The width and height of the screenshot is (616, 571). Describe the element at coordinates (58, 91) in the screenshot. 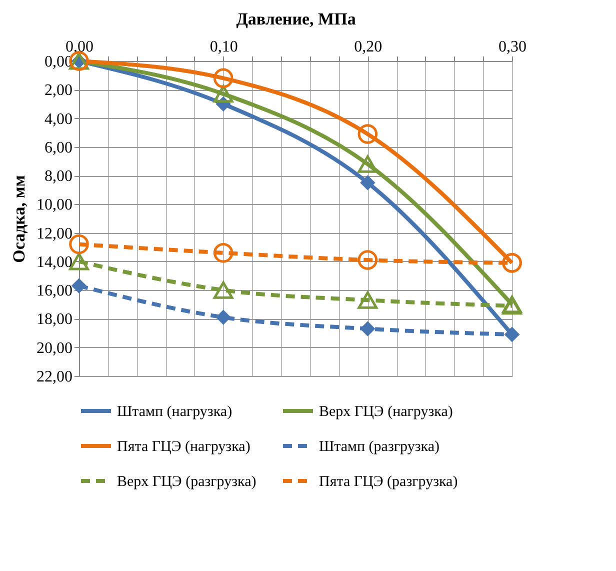

I see `y-tick-label: 2,00` at that location.